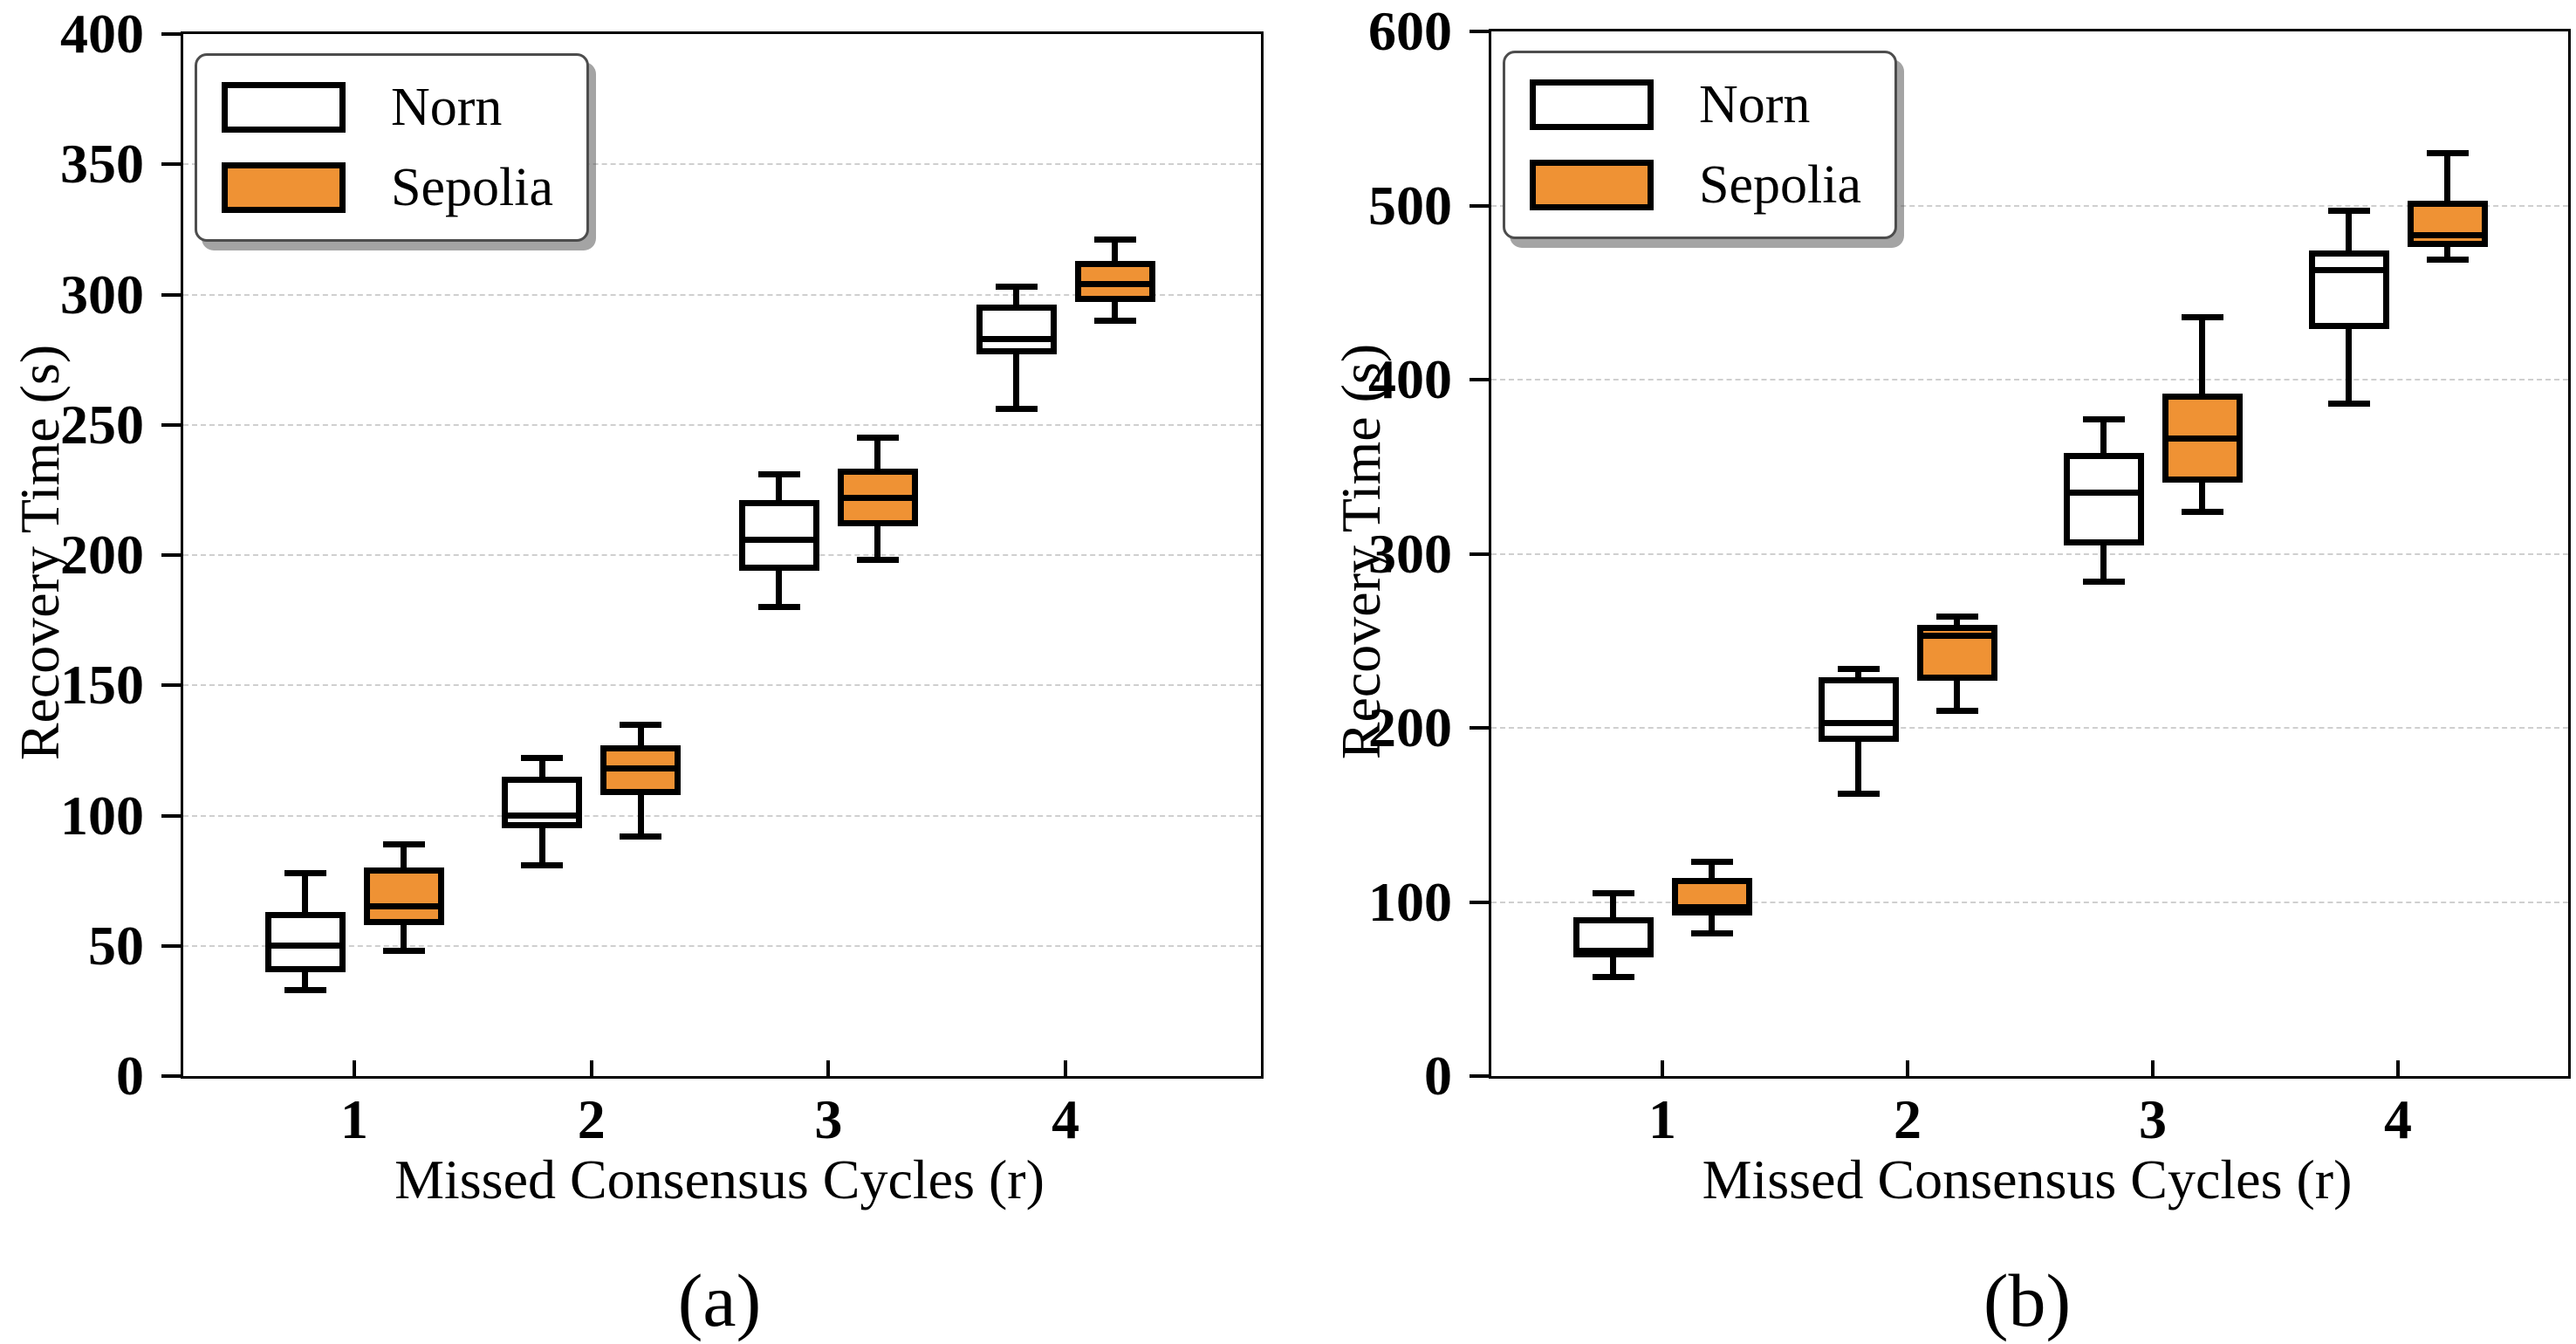  What do you see at coordinates (719, 1179) in the screenshot?
I see `panel-a-xlabel: Missed Consensus Cycles (r)` at bounding box center [719, 1179].